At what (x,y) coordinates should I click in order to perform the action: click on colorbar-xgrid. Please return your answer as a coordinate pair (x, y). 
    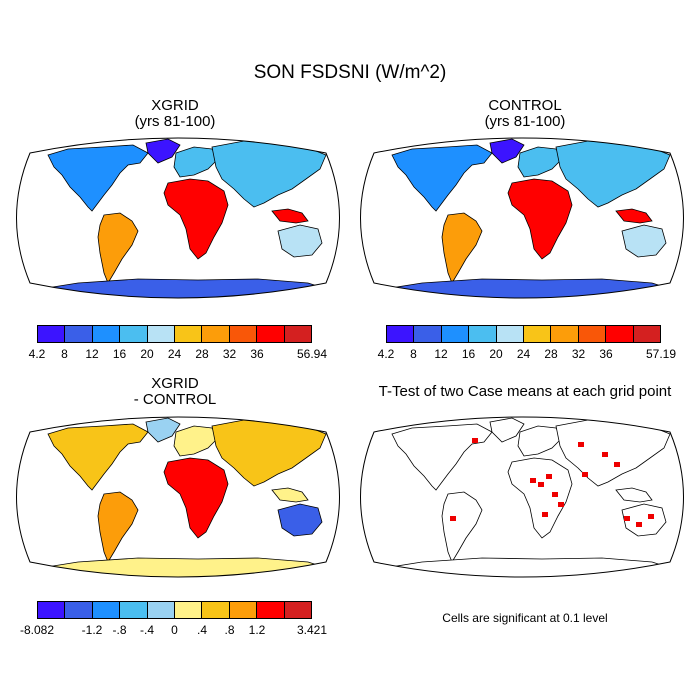
    Looking at the image, I should click on (174, 334).